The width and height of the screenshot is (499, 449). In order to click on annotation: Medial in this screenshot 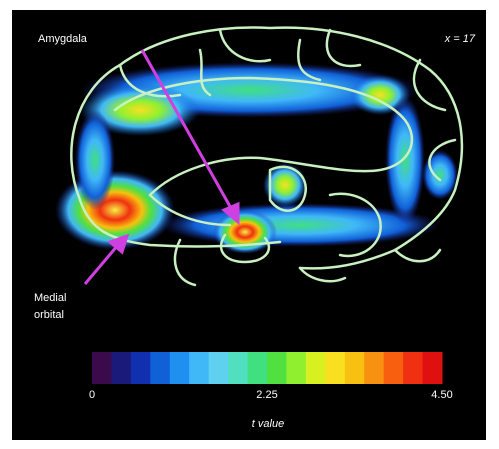, I will do `click(50, 298)`.